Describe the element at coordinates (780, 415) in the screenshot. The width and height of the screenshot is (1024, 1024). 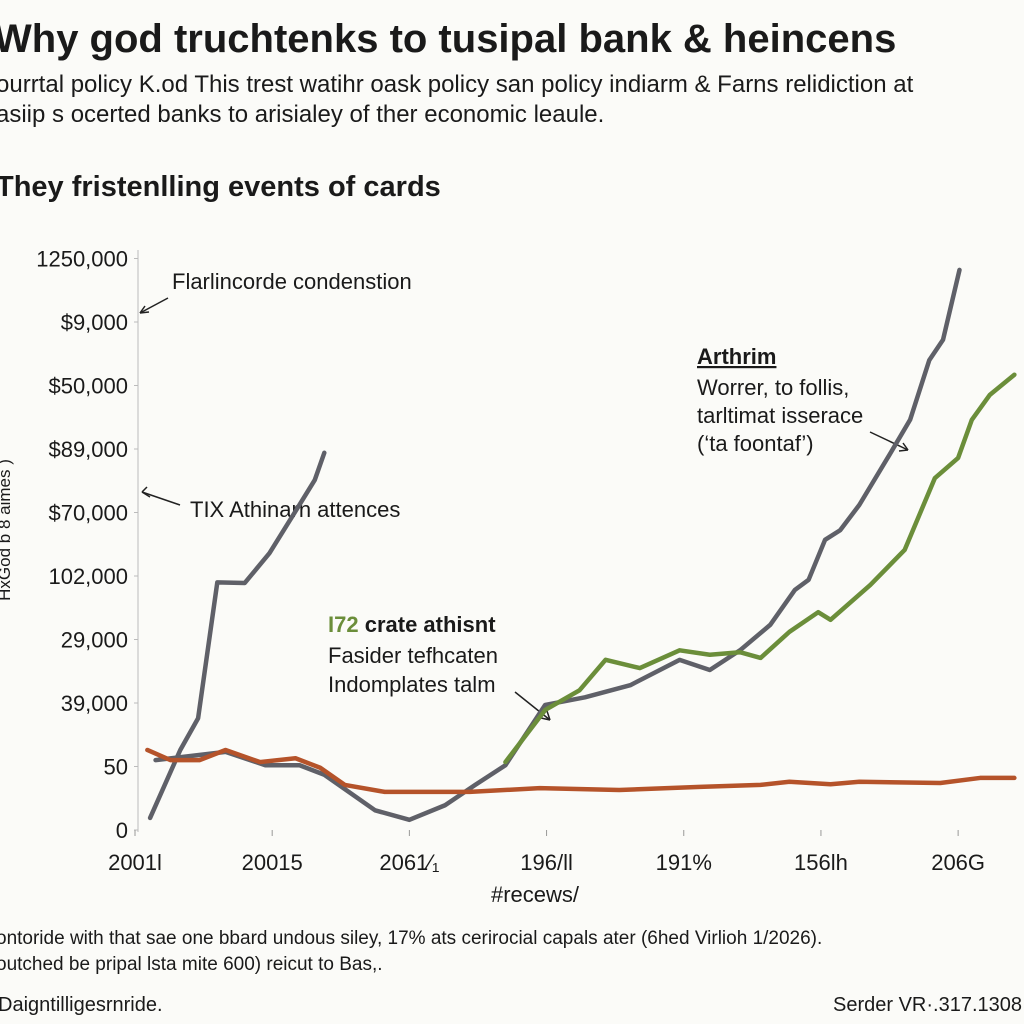
I see `annotation: tarltimat isserace` at that location.